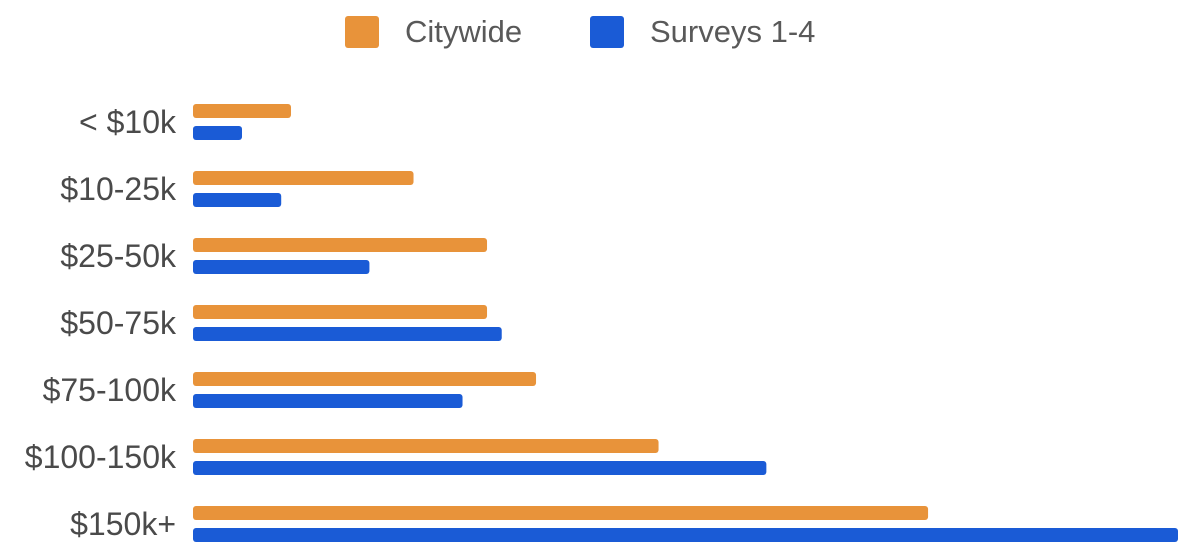  What do you see at coordinates (123, 524) in the screenshot?
I see `category-label-150k: $150k+` at bounding box center [123, 524].